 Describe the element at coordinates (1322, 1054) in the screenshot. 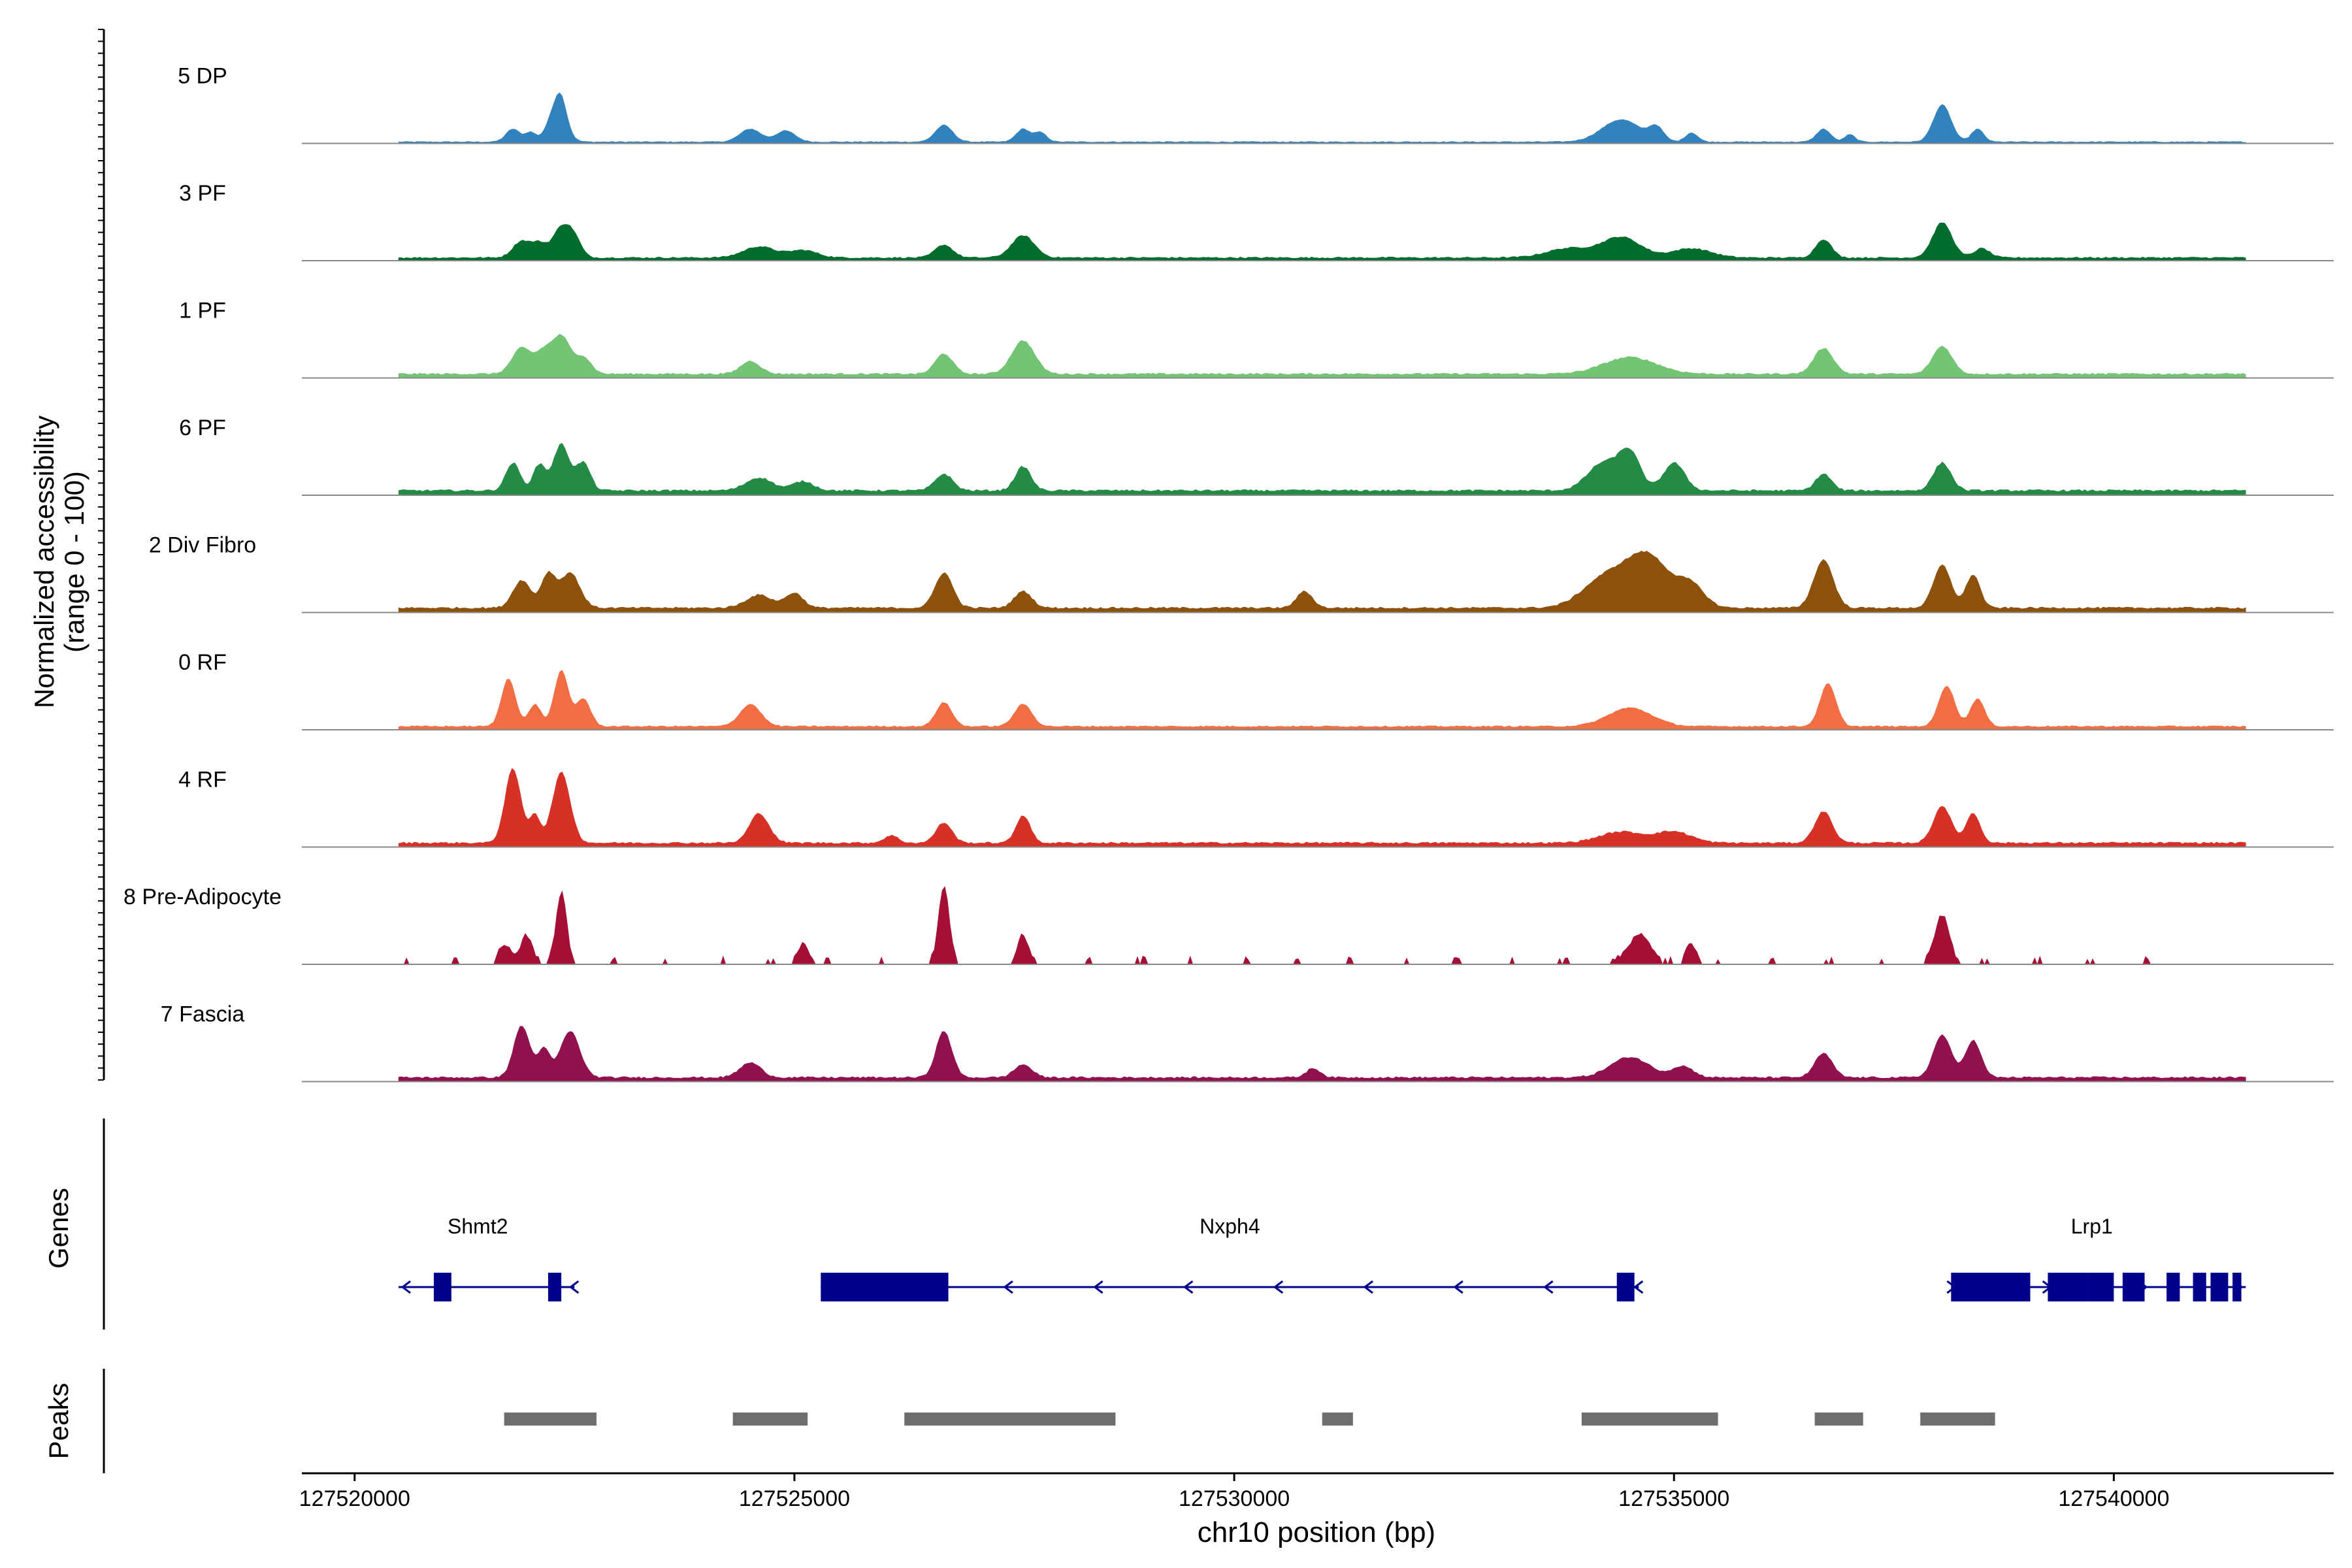

I see `coverage-area-7-fascia` at that location.